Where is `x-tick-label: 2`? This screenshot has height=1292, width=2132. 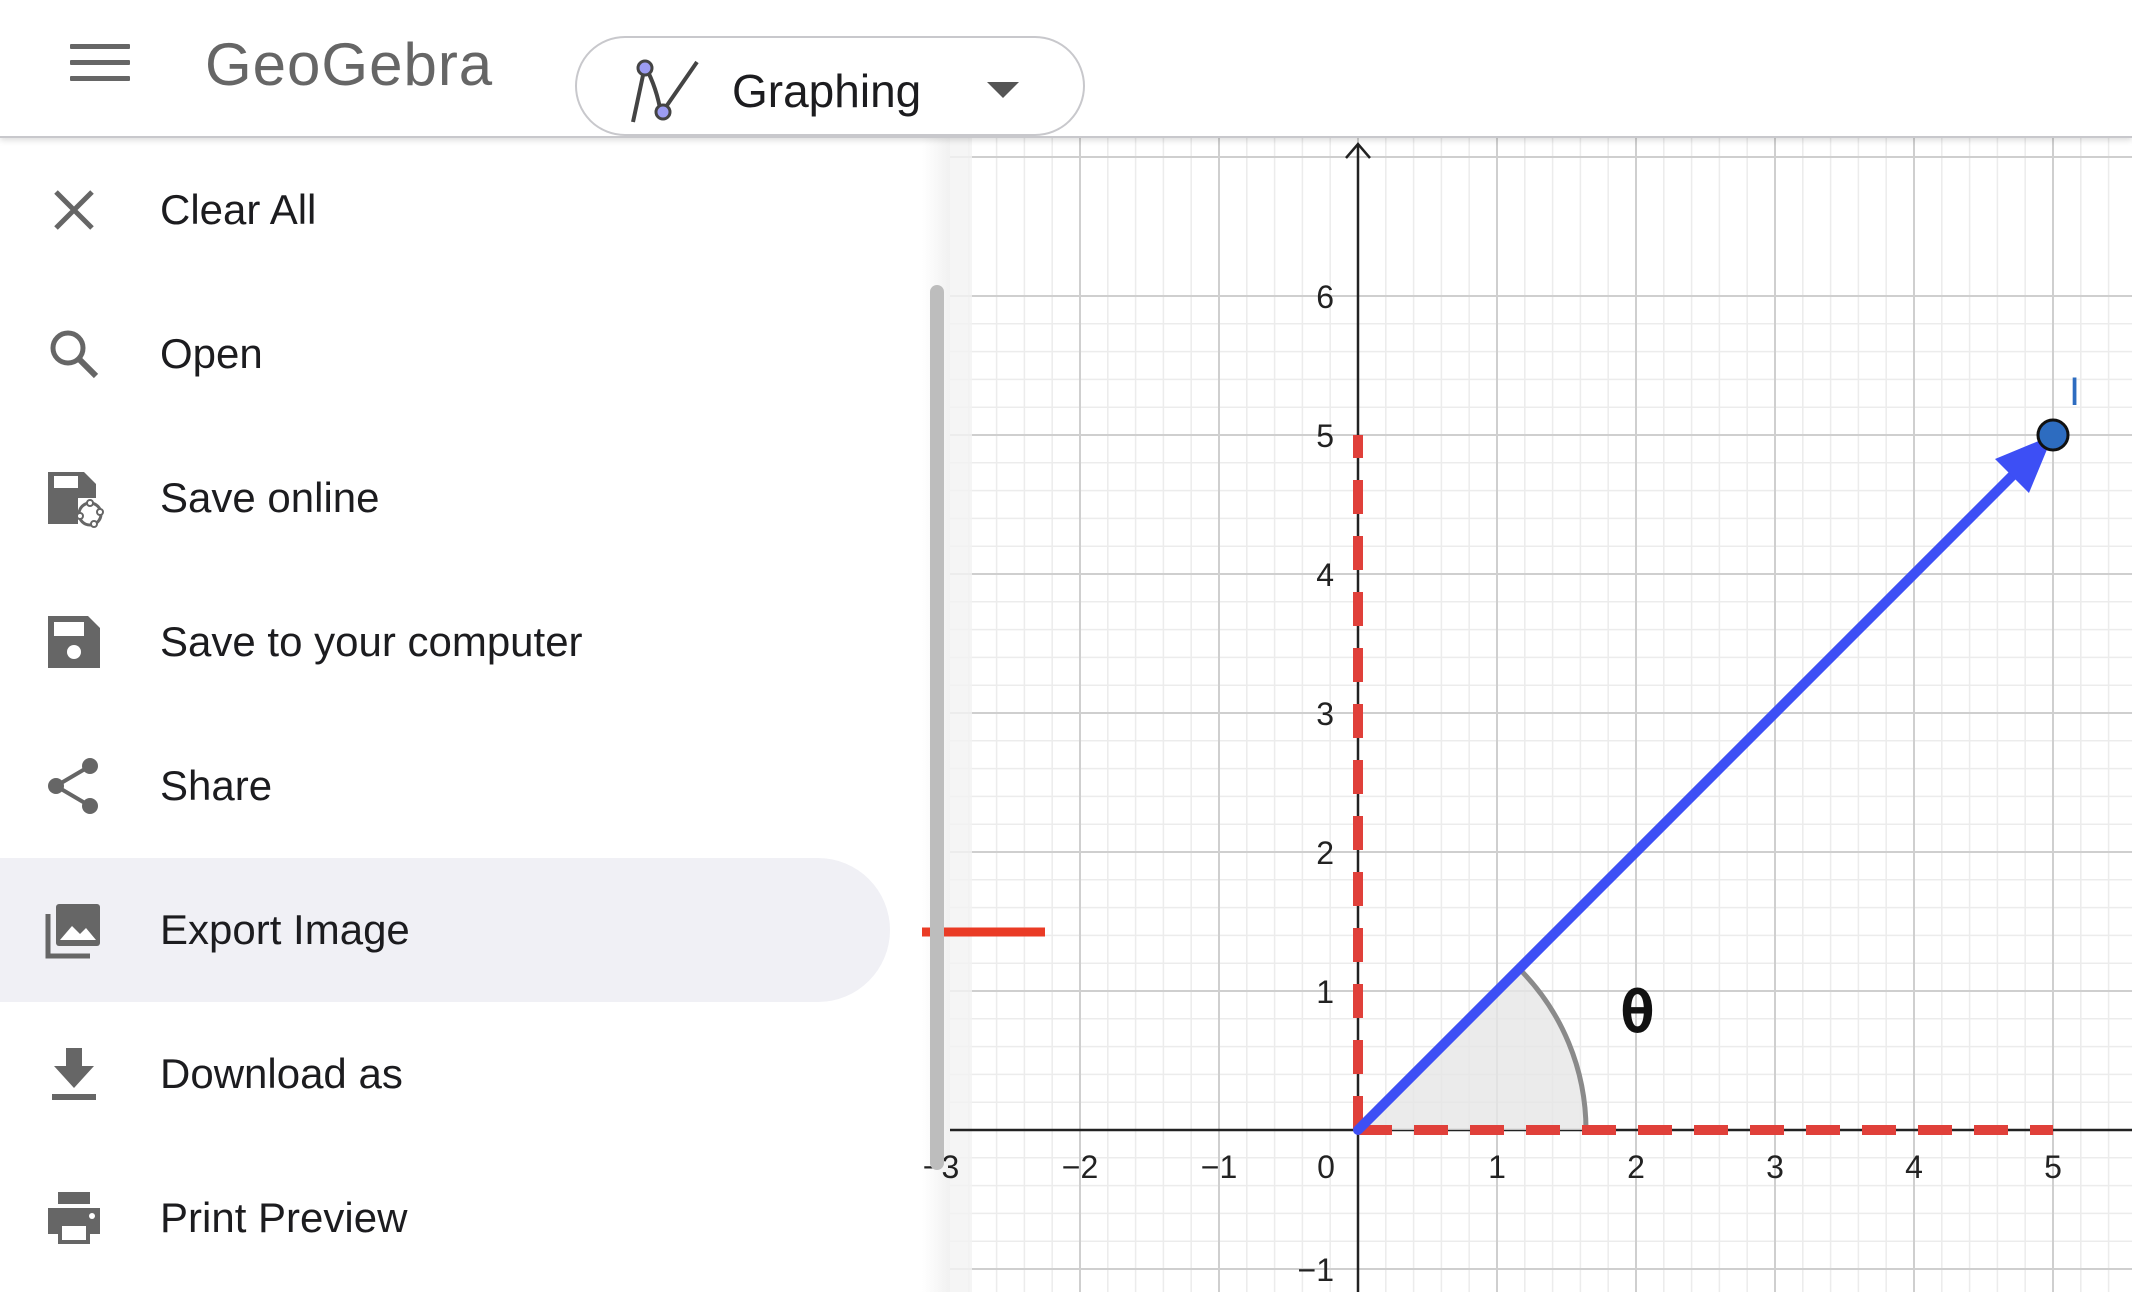 x-tick-label: 2 is located at coordinates (1636, 1167).